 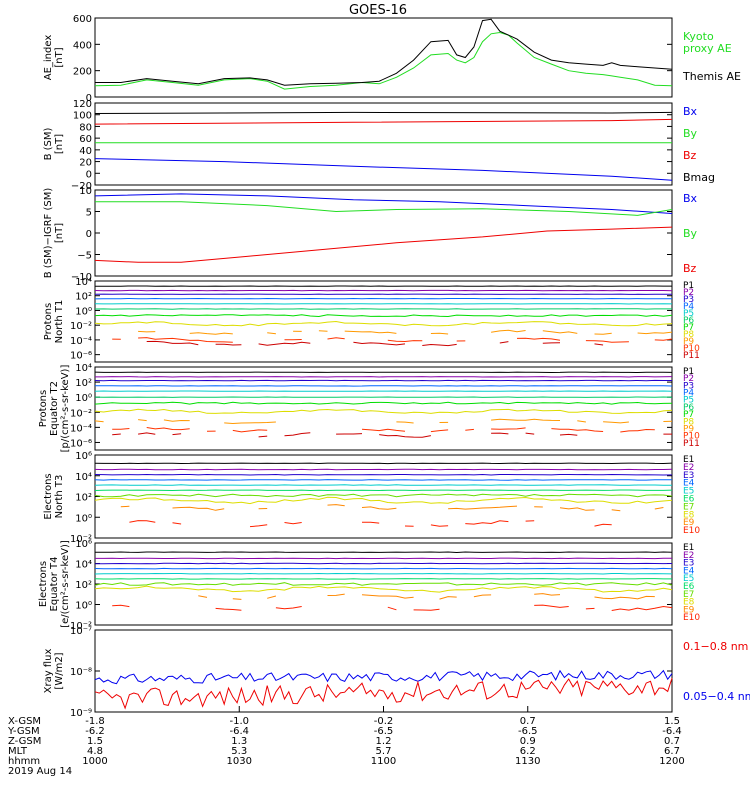 I want to click on ephemeris-value: 1.3, so click(x=239, y=741).